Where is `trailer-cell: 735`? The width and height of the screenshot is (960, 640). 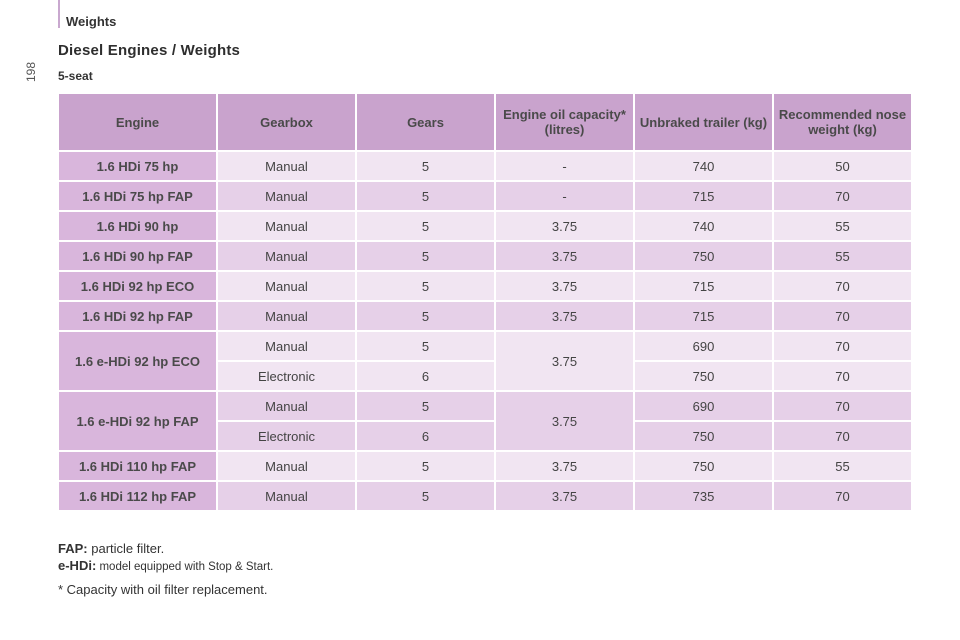
trailer-cell: 735 is located at coordinates (703, 496).